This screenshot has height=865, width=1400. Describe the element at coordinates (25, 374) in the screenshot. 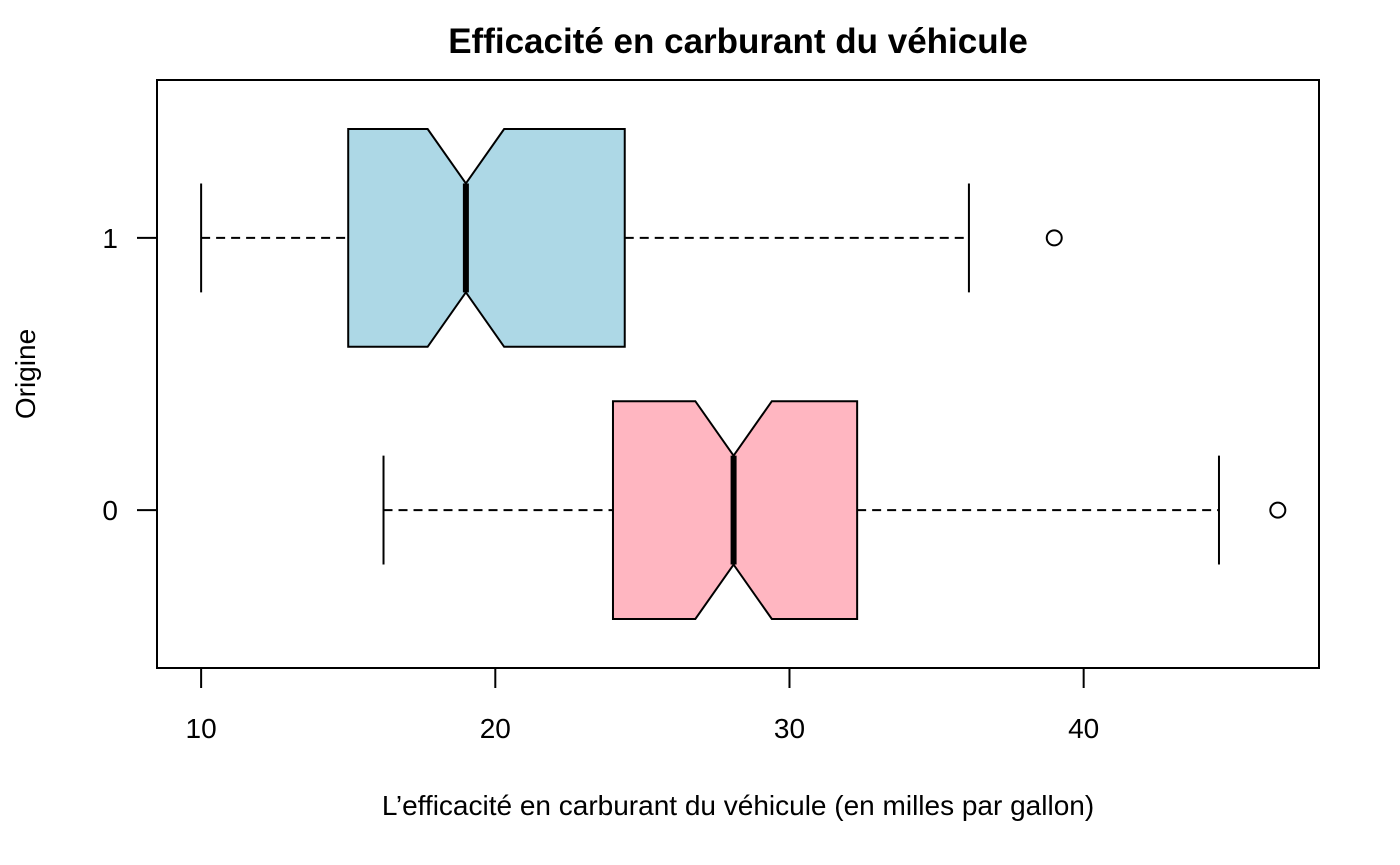

I see `y-axis-label: Origine` at that location.